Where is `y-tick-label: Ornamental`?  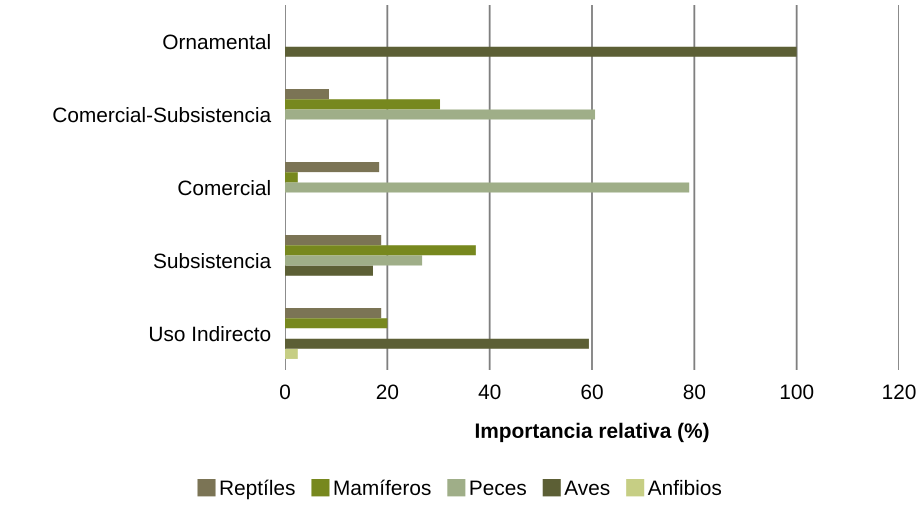 y-tick-label: Ornamental is located at coordinates (216, 42).